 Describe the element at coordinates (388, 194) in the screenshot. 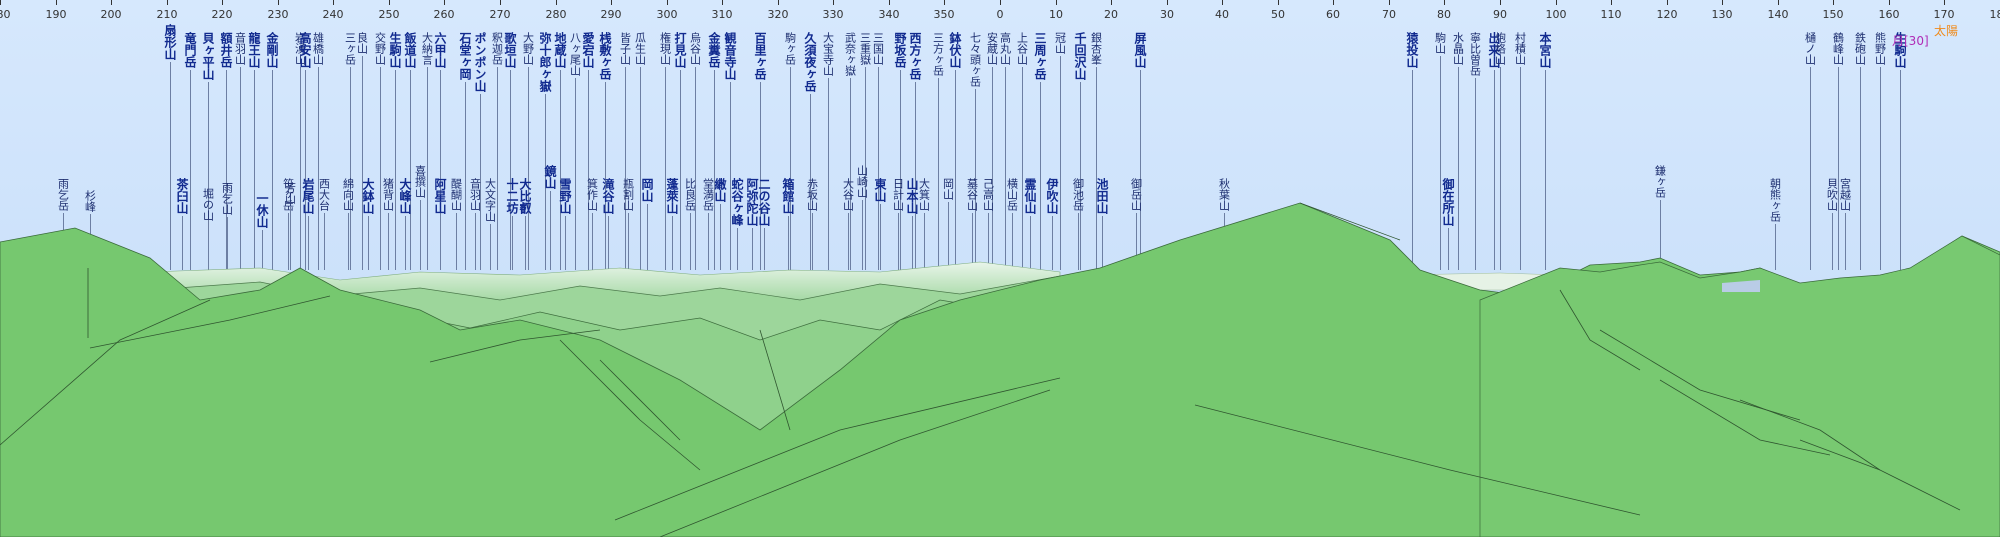

I see `peak-label: 猪背山` at that location.